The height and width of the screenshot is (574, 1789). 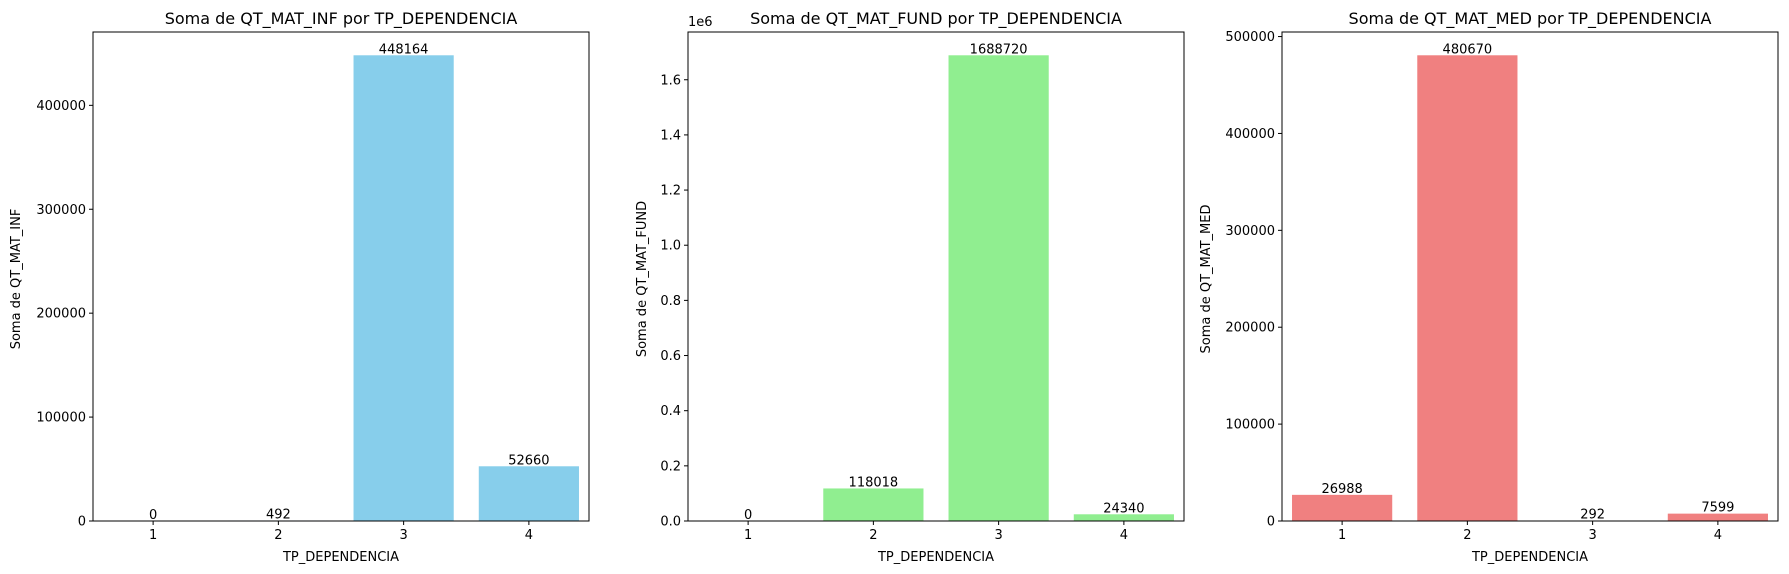 What do you see at coordinates (278, 514) in the screenshot?
I see `bar-value-label: 492` at bounding box center [278, 514].